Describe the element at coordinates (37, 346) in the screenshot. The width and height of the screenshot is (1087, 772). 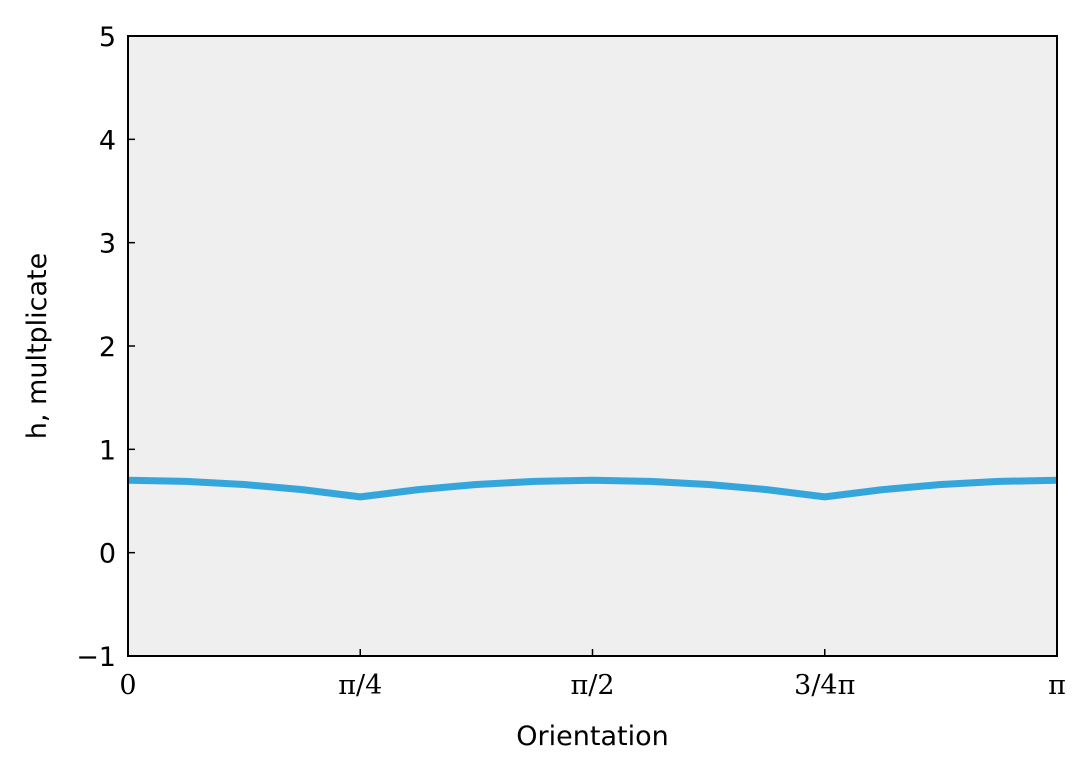
I see `y-axis-label: h, multplicate` at that location.